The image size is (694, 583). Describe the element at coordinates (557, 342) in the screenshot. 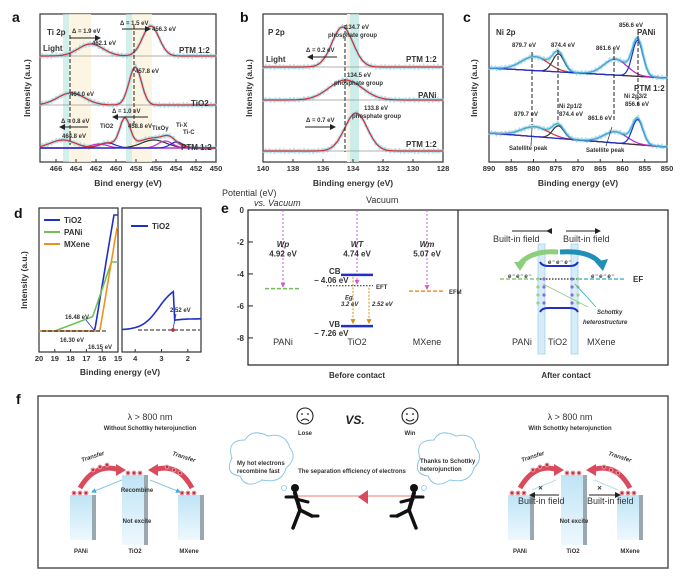

I see `material-label: TiO2` at that location.